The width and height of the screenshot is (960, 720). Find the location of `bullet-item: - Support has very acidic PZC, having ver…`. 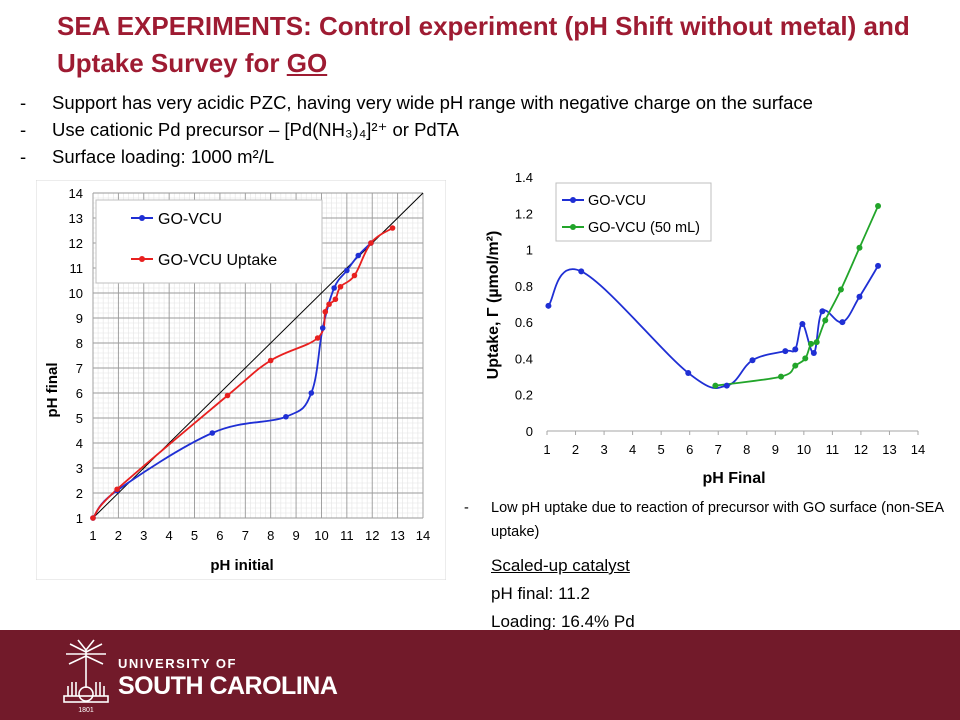

bullet-item: - Support has very acidic PZC, having ver… is located at coordinates (416, 102).